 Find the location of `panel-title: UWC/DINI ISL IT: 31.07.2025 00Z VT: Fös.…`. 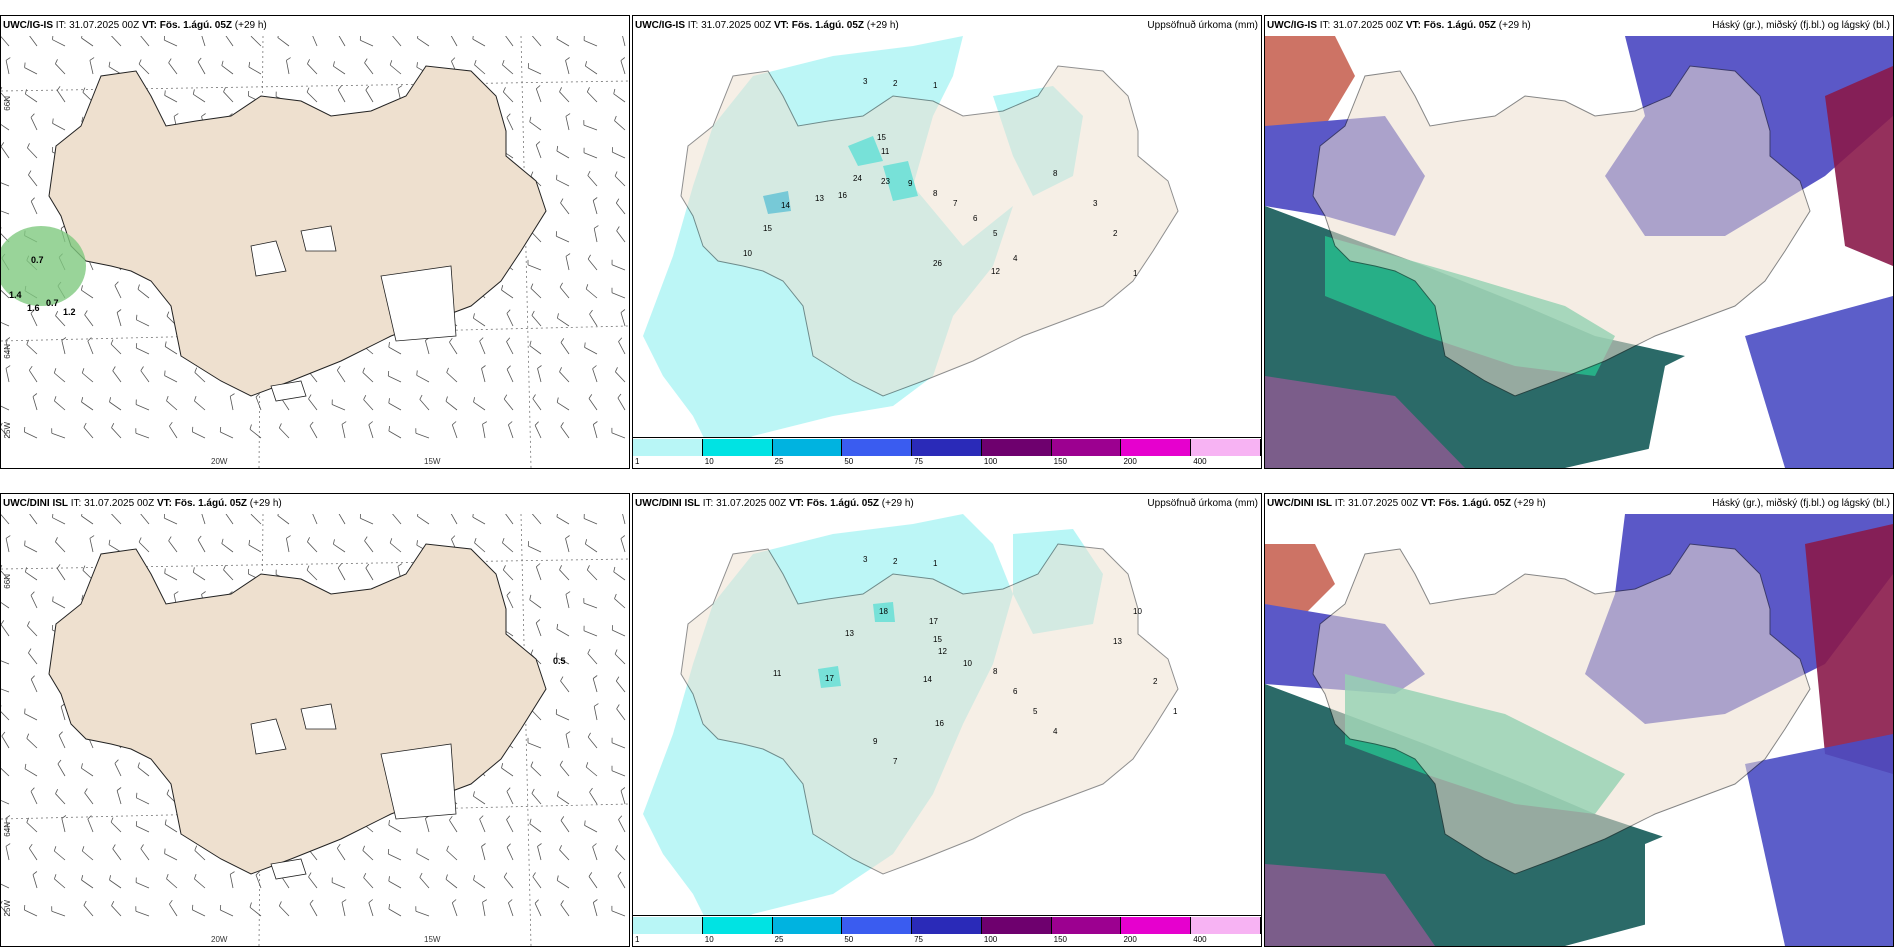

panel-title: UWC/DINI ISL IT: 31.07.2025 00Z VT: Fös.… is located at coordinates (1406, 503).